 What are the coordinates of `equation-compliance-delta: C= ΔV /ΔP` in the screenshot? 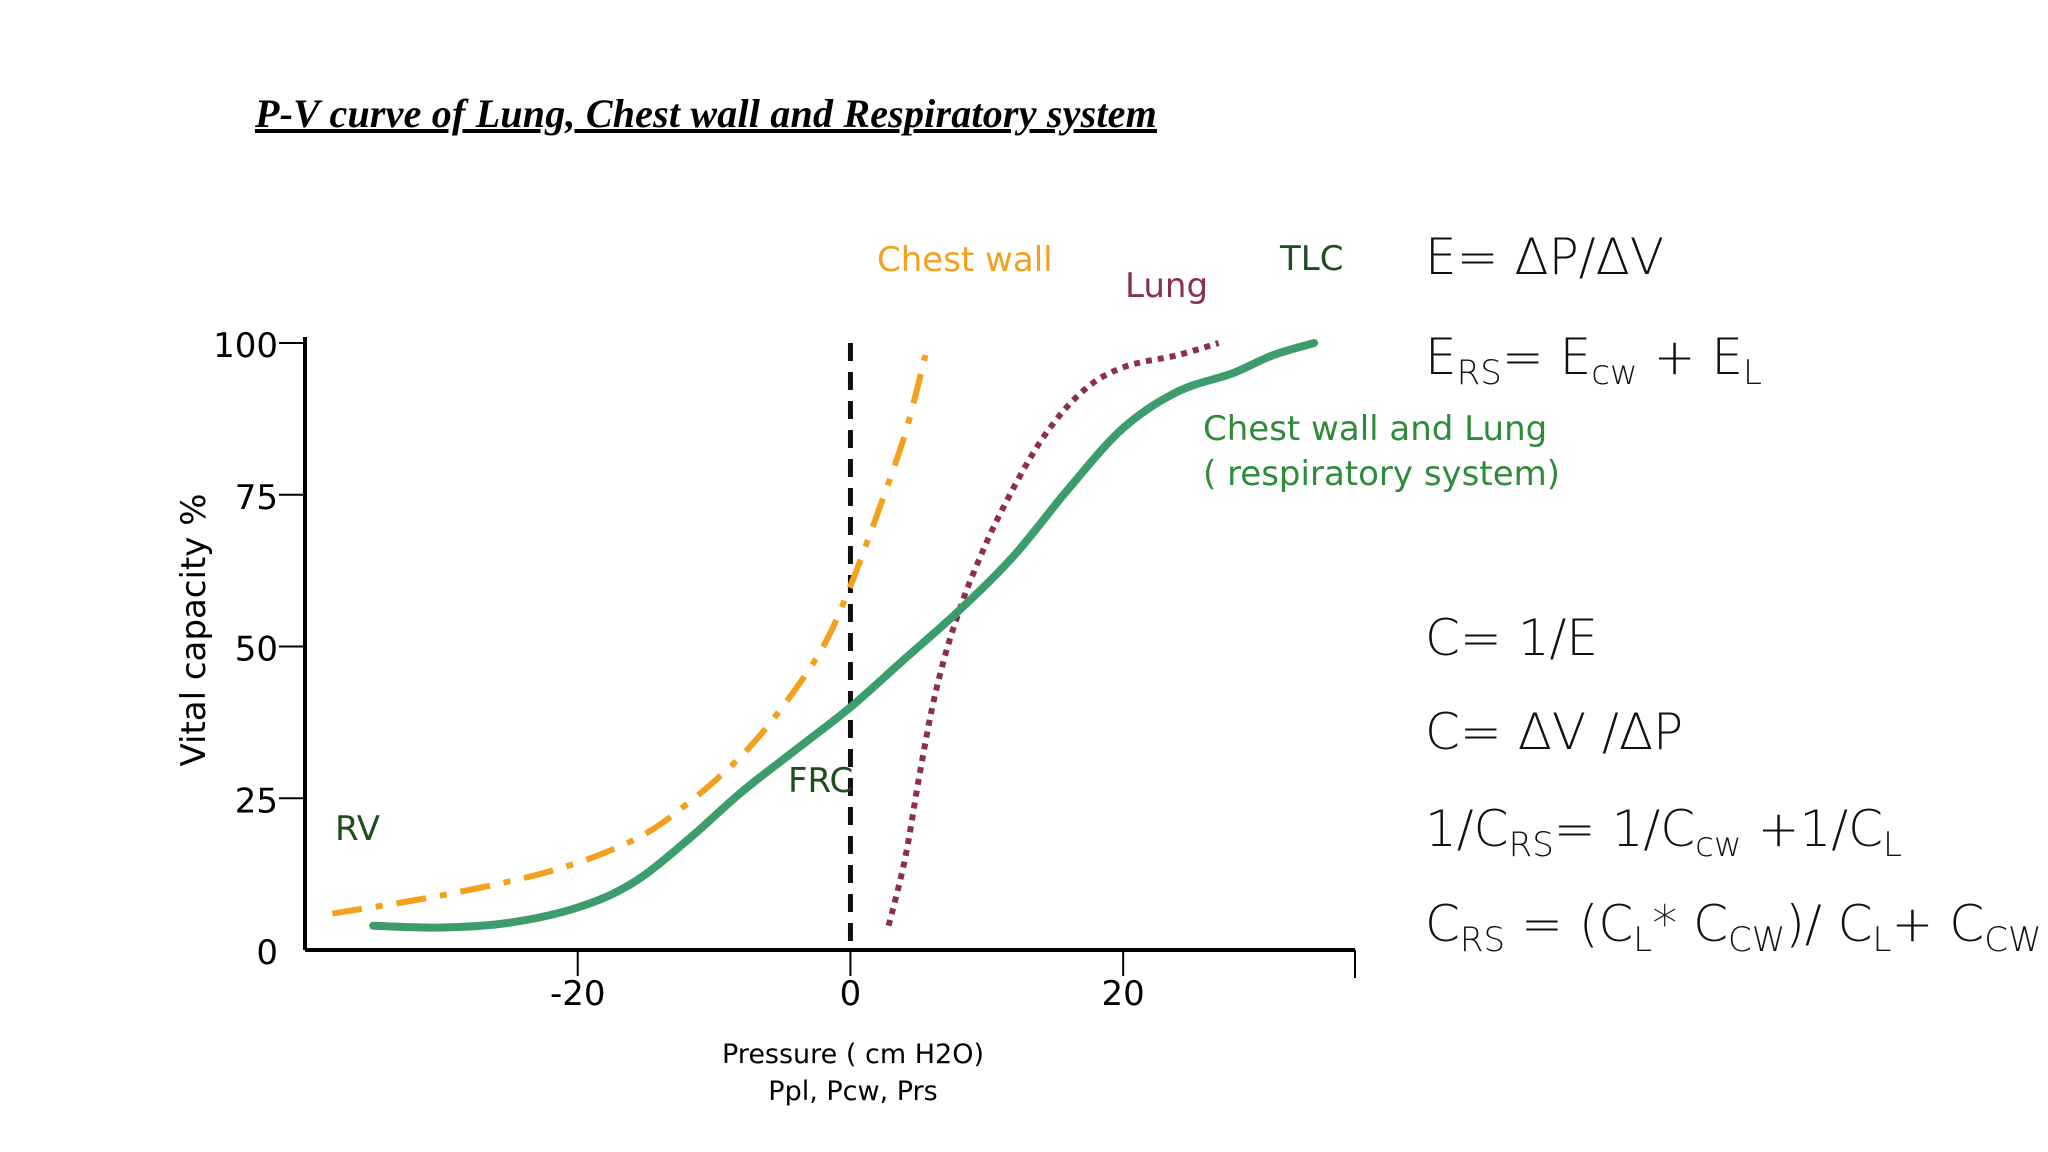 It's located at (1554, 732).